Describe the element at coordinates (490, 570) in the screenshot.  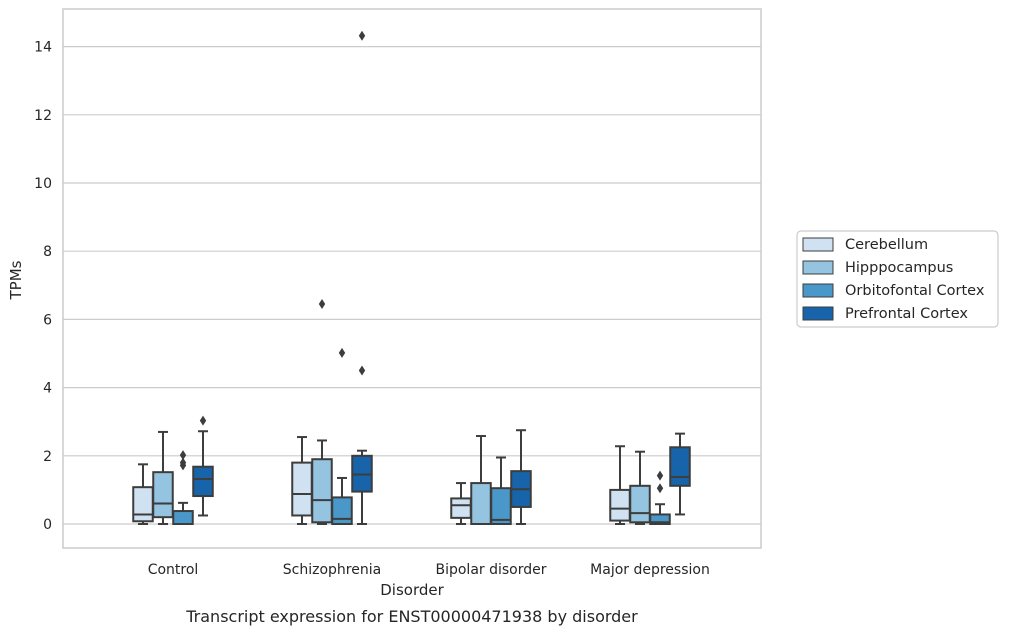
I see `x-tick-label: Bipolar disorder` at that location.